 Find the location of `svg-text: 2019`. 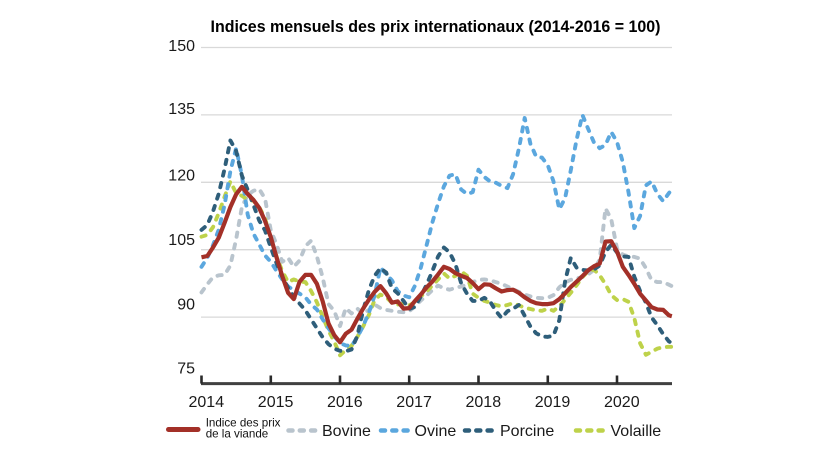

svg-text: 2019 is located at coordinates (553, 402).